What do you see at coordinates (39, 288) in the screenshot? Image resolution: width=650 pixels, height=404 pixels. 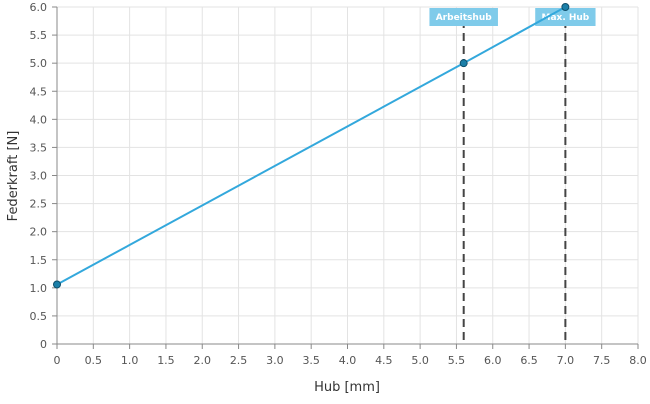 I see `y-tick-label: 1.0` at bounding box center [39, 288].